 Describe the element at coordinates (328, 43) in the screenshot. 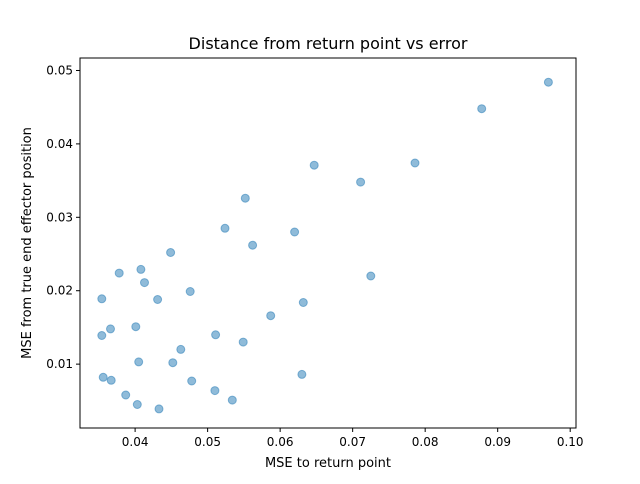

I see `chart-title: Distance from return point vs error` at that location.